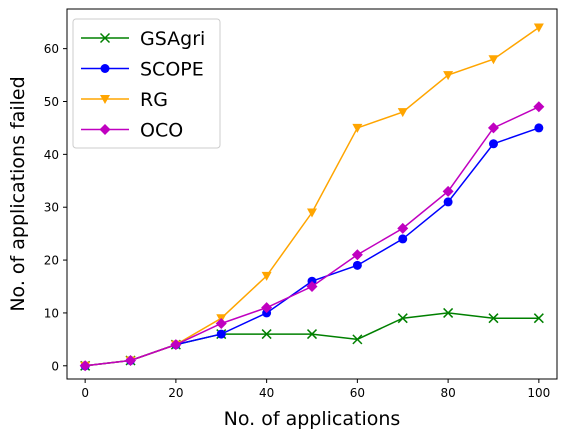 This screenshot has height=438, width=568. What do you see at coordinates (105, 68) in the screenshot?
I see `legend-marker-scope` at bounding box center [105, 68].